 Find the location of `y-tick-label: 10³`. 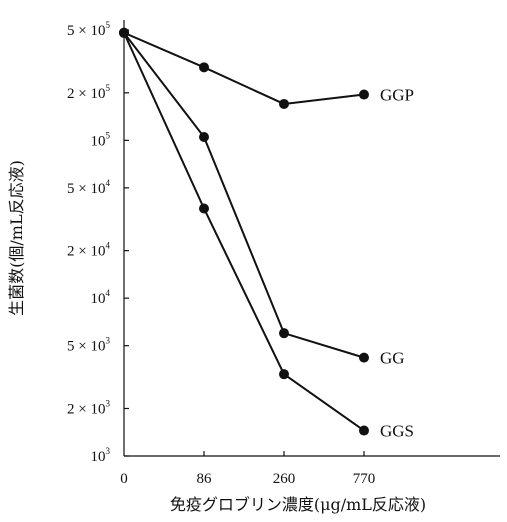

y-tick-label: 10³ is located at coordinates (101, 455).